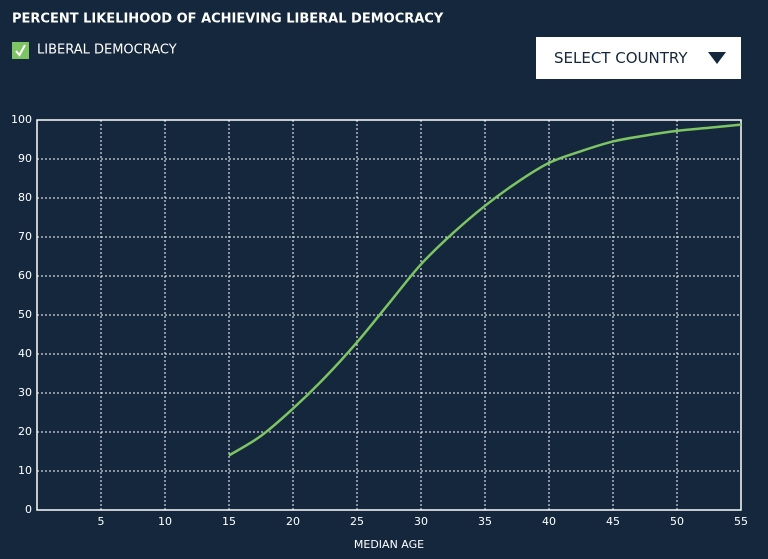 The height and width of the screenshot is (559, 768). I want to click on y-tick-label: 100, so click(21, 119).